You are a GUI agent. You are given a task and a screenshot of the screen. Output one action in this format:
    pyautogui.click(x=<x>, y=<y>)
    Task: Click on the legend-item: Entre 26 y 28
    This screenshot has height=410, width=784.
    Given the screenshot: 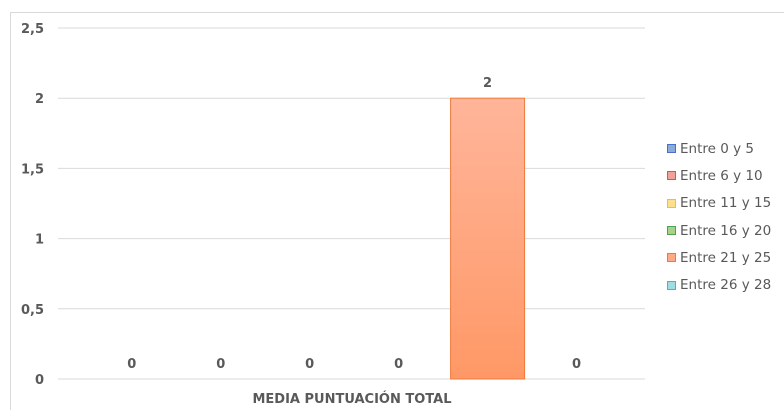 What is the action you would take?
    pyautogui.click(x=719, y=284)
    